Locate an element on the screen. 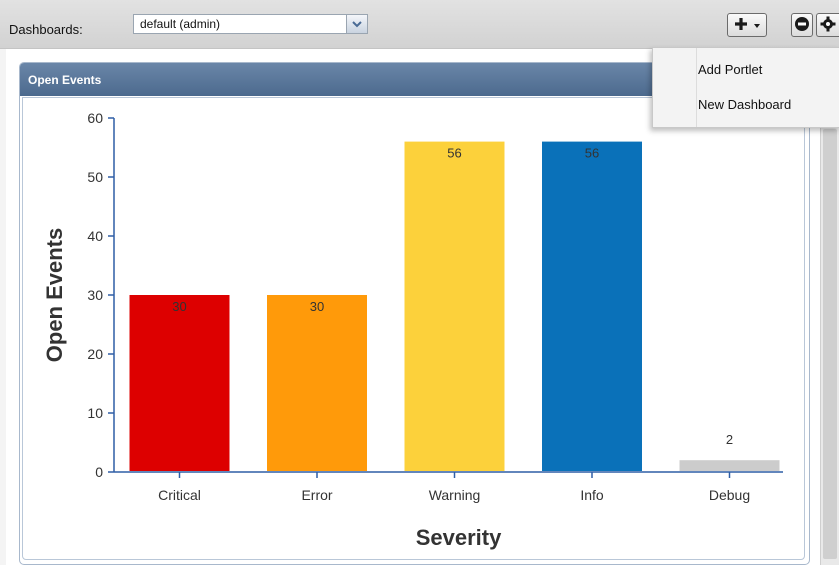 The image size is (839, 565). dashboard-select-value: default (admin) is located at coordinates (180, 24).